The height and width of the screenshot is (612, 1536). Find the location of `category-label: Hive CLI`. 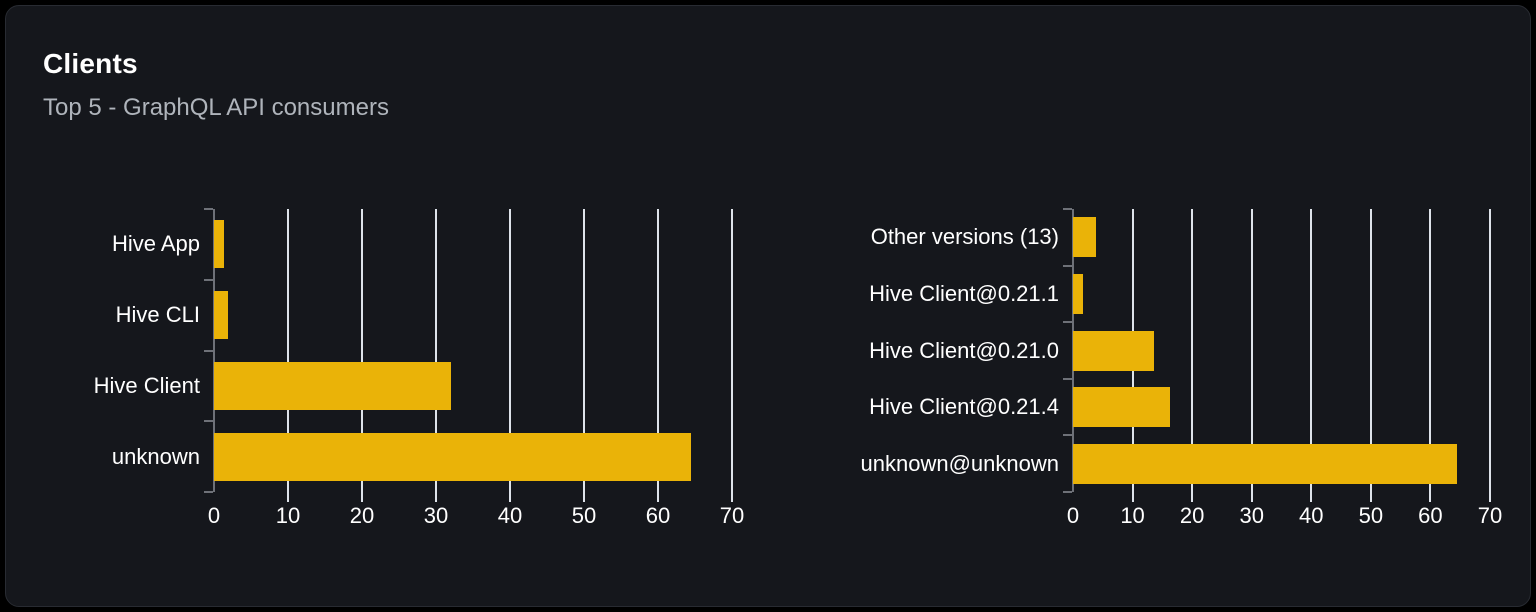

category-label: Hive CLI is located at coordinates (157, 315).